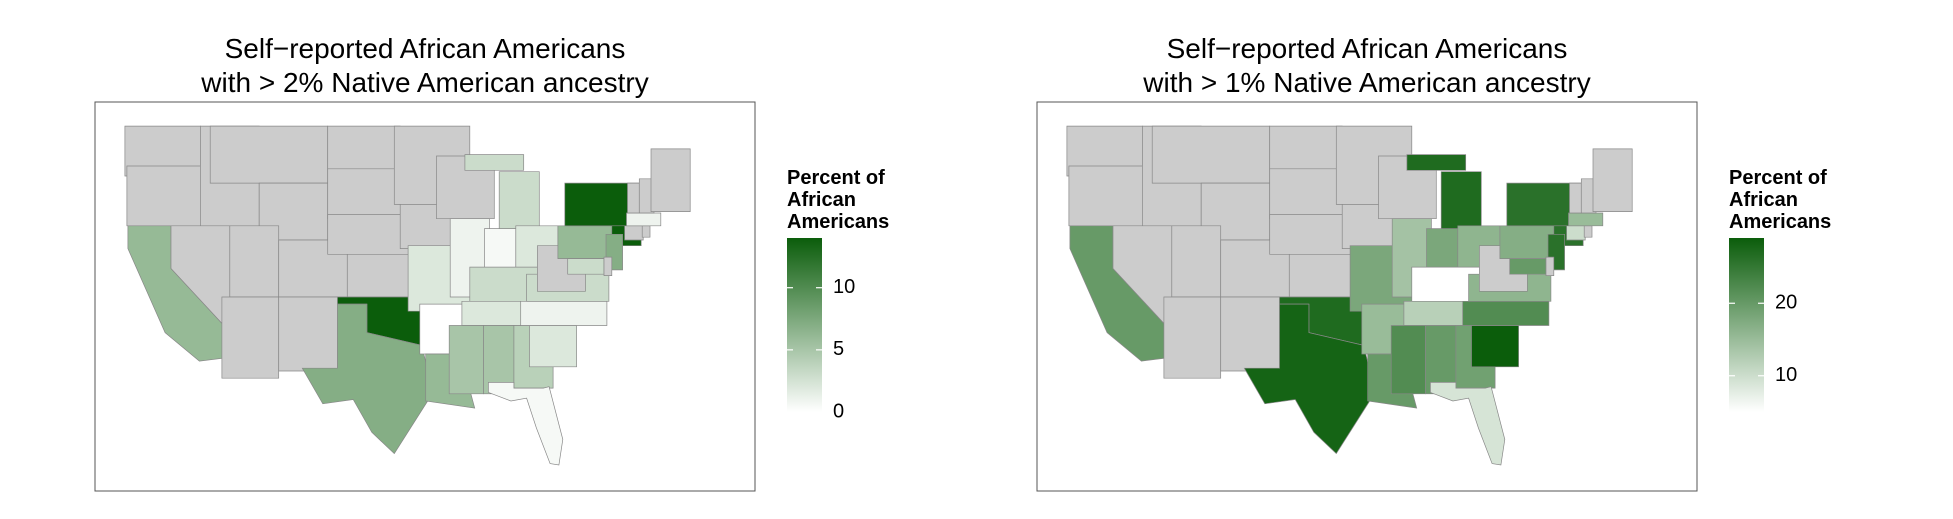  I want to click on chart-title: with > 2% Native American ancestry, so click(424, 82).